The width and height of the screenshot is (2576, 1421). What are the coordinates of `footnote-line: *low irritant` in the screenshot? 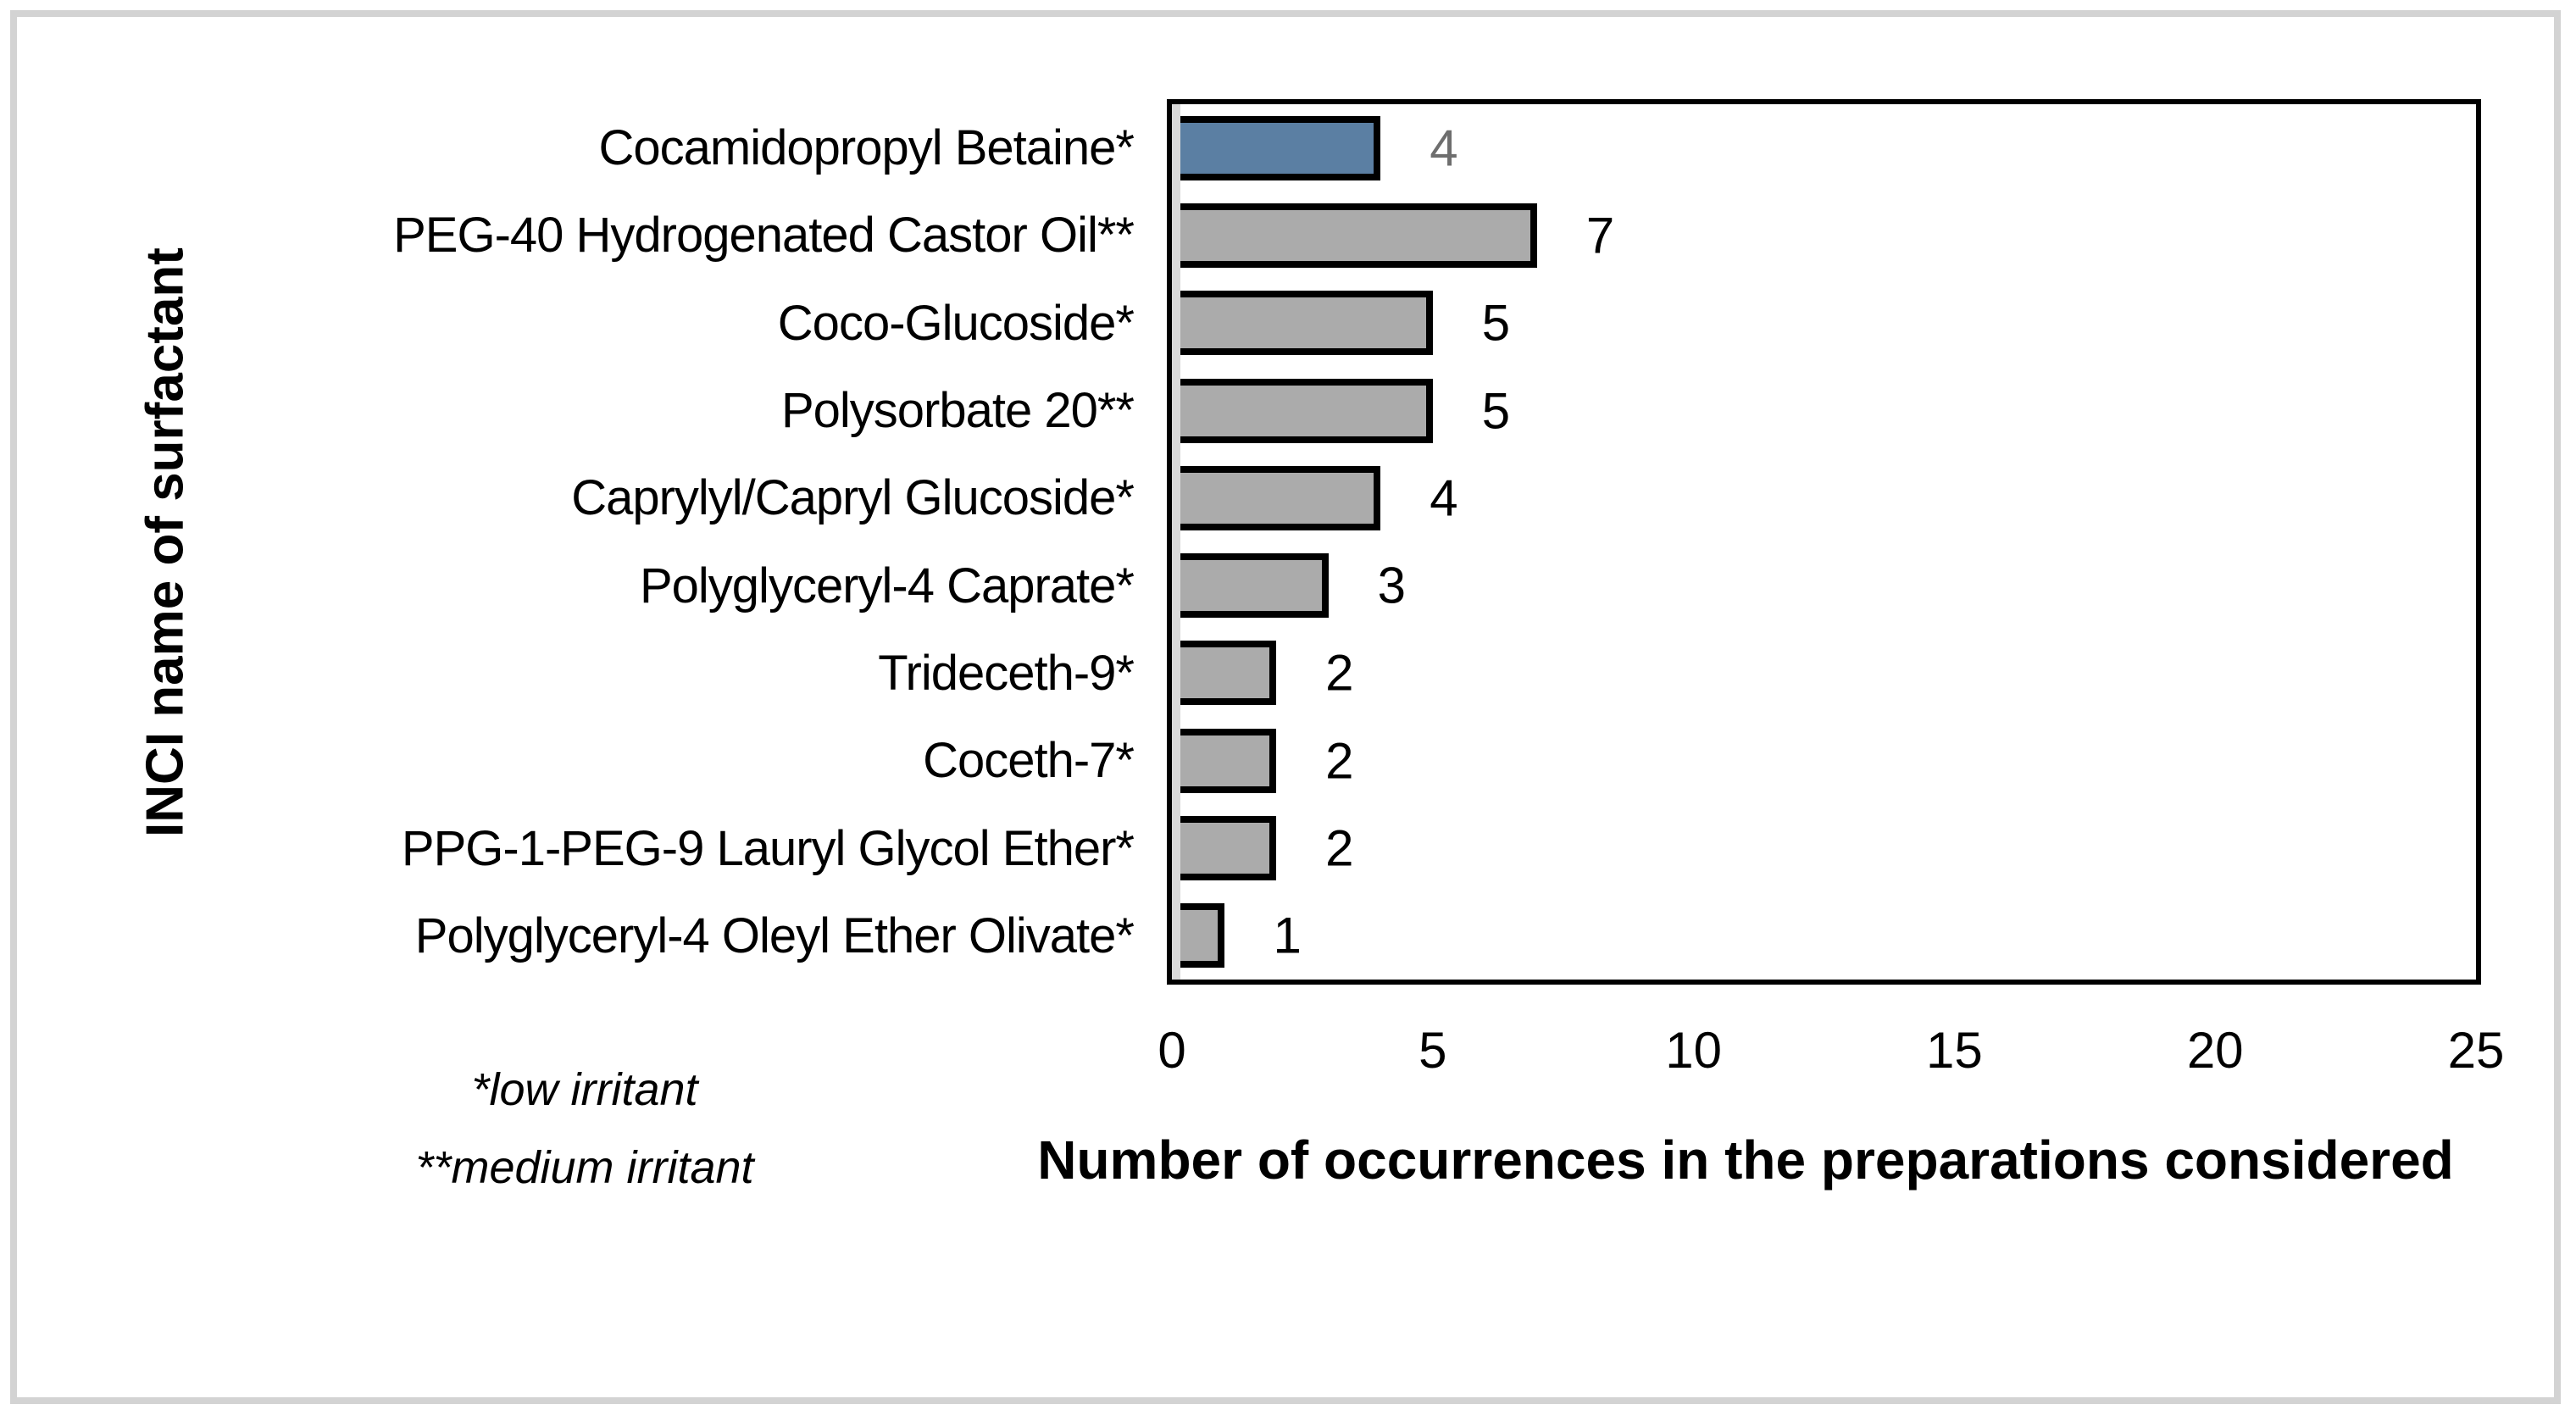 It's located at (584, 1089).